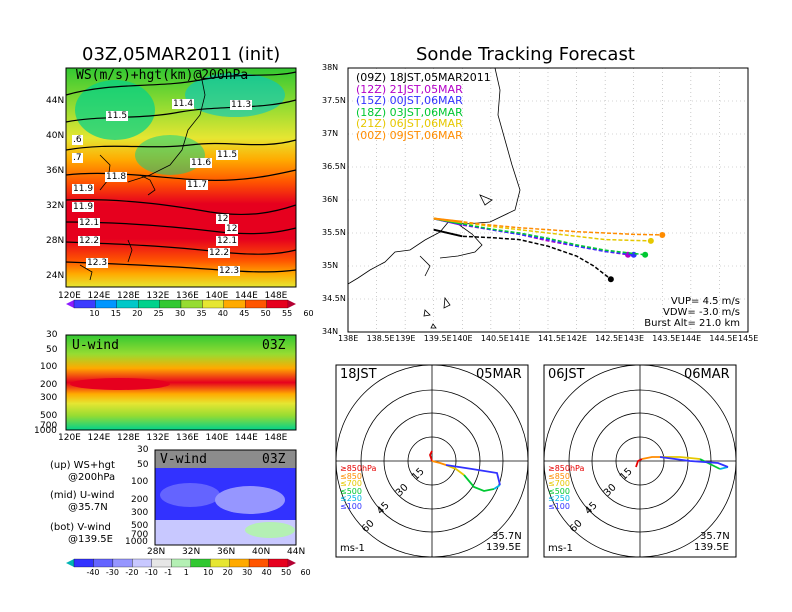 Image resolution: width=792 pixels, height=612 pixels. I want to click on vwind-lat-tick: 44N, so click(296, 552).